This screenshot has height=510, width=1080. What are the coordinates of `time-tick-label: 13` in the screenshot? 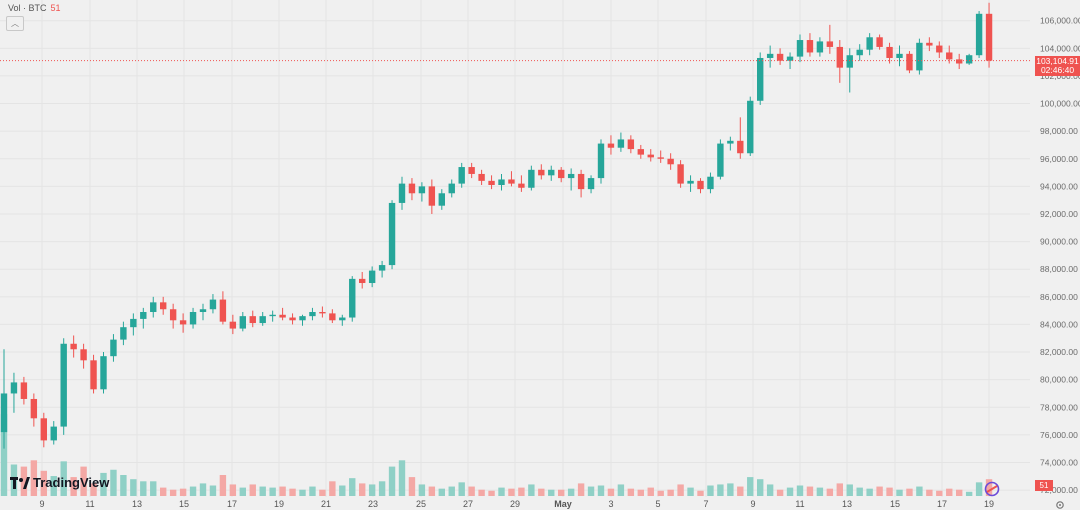 It's located at (847, 504).